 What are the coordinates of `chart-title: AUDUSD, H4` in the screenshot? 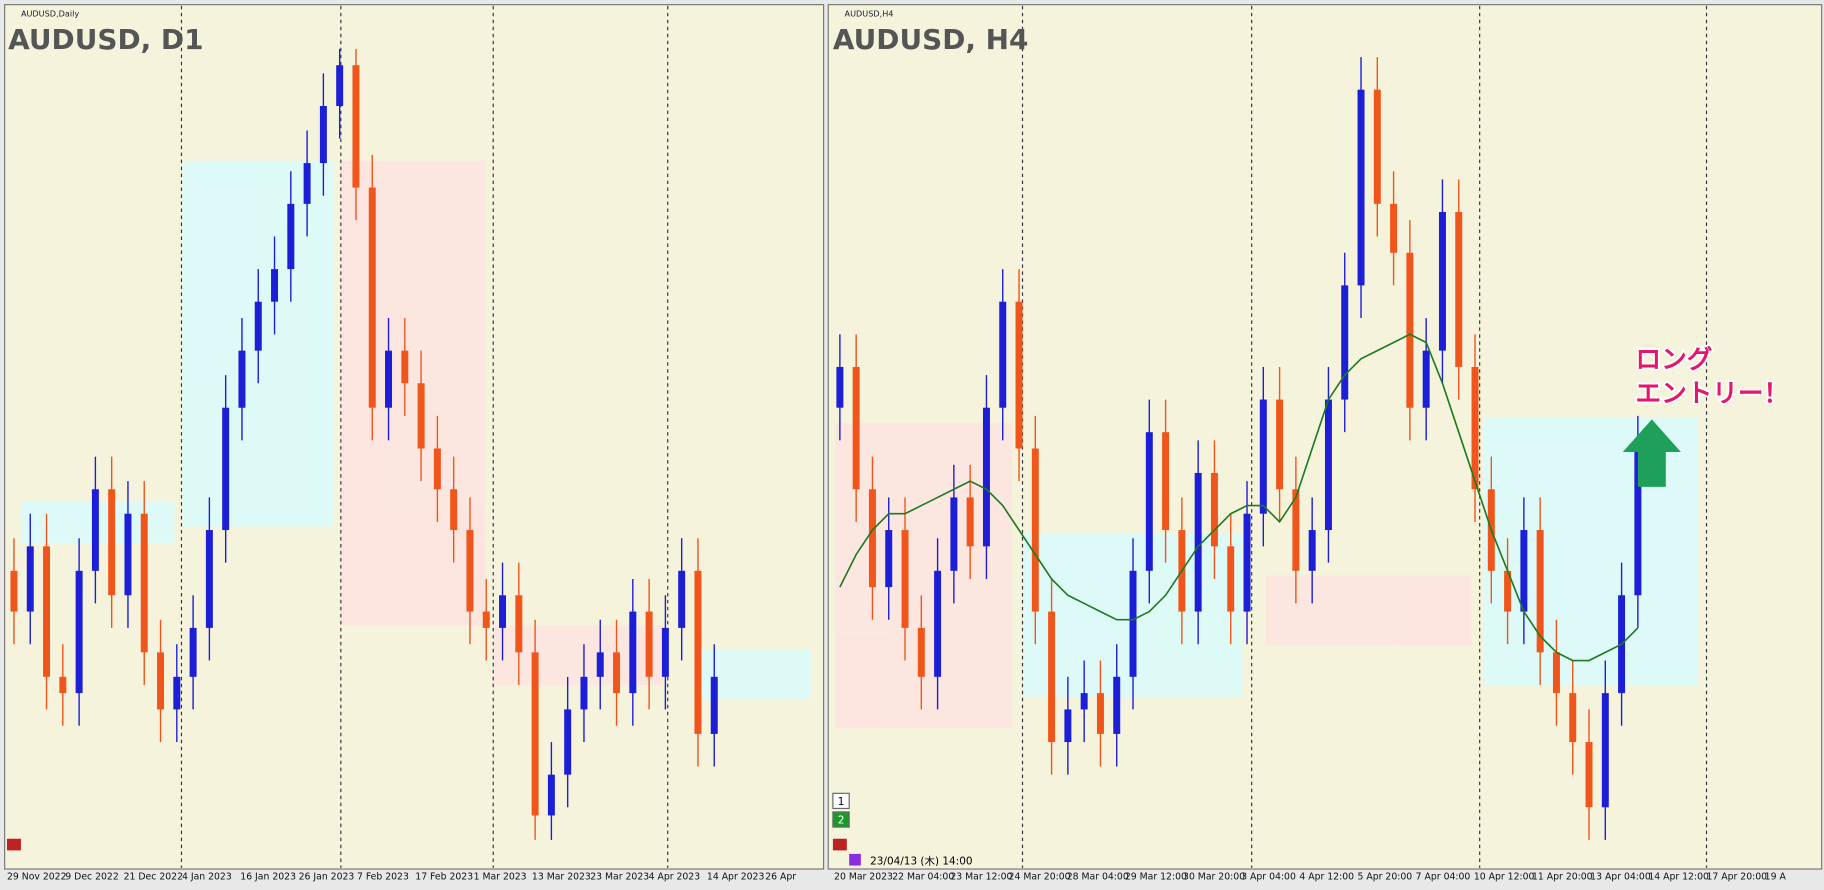 It's located at (931, 39).